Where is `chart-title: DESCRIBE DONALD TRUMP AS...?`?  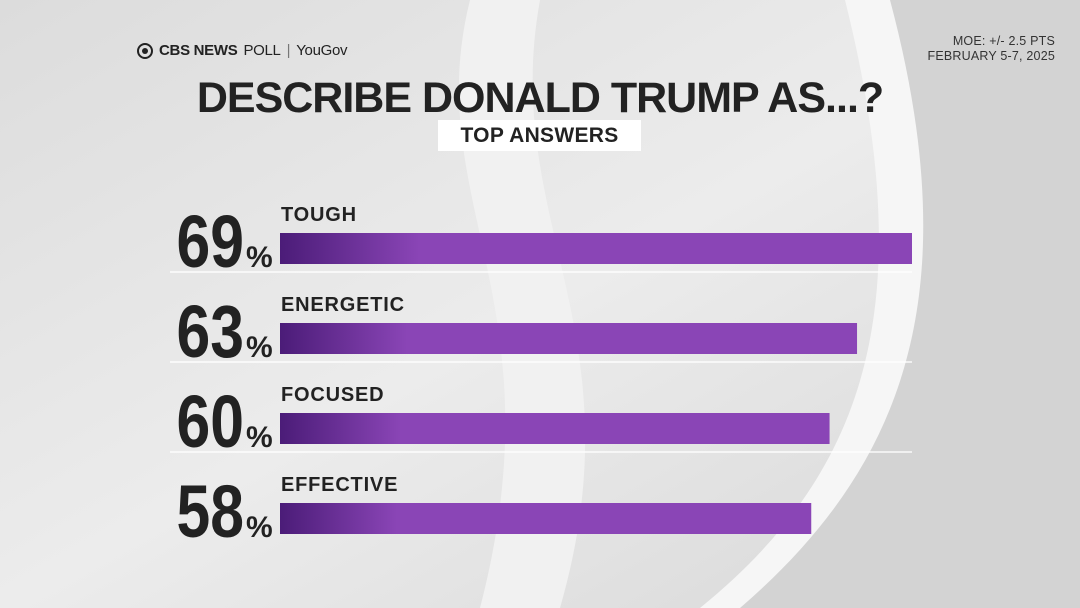 chart-title: DESCRIBE DONALD TRUMP AS...? is located at coordinates (540, 98).